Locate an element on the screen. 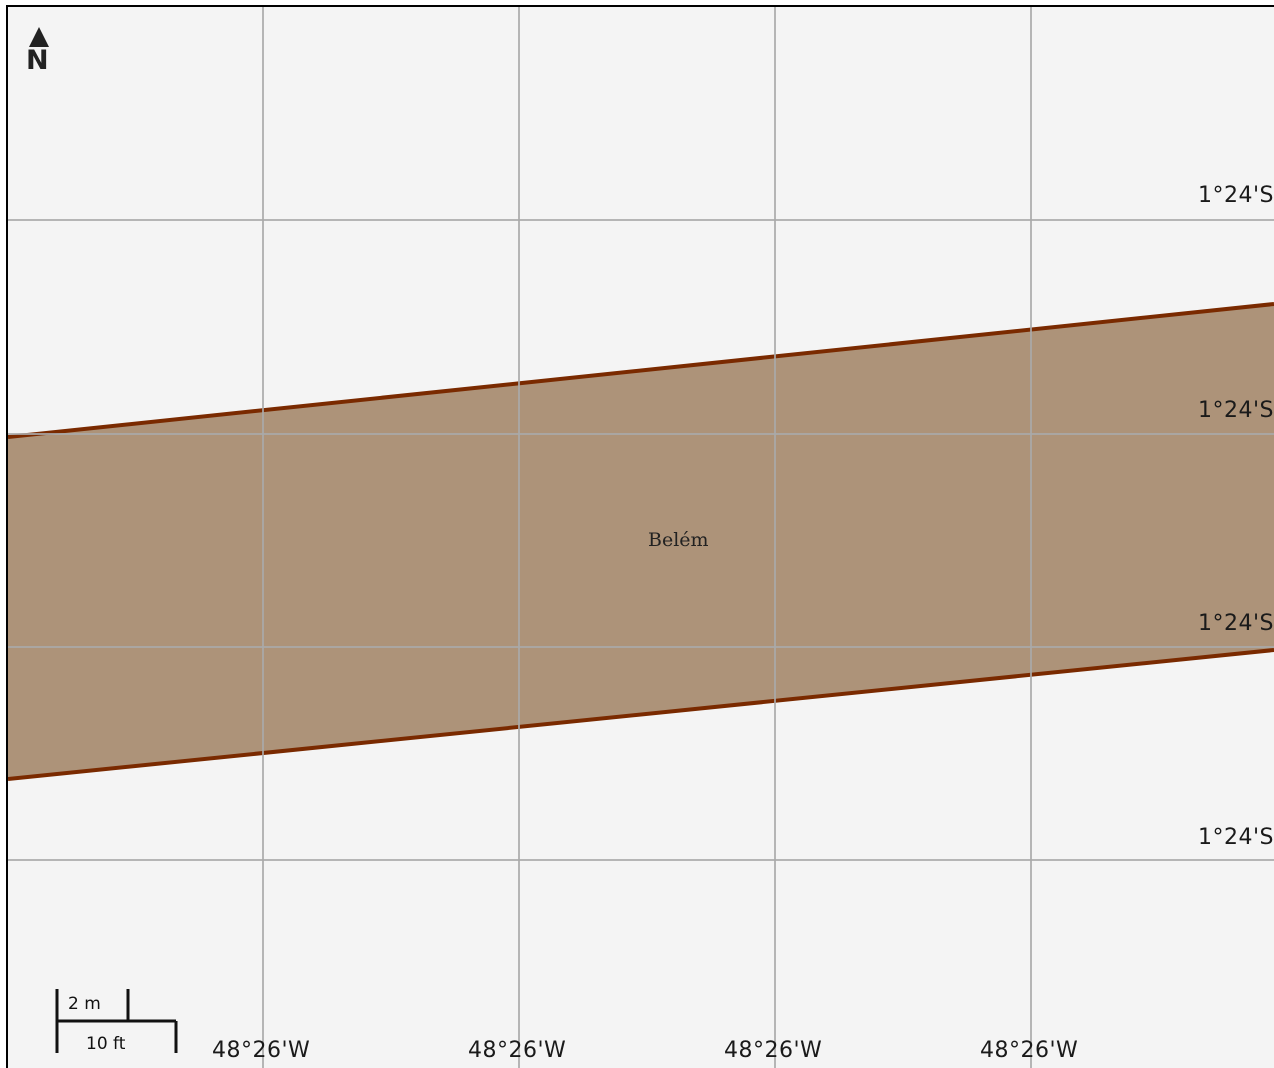  scale-bar-graphic is located at coordinates (116, 1021).